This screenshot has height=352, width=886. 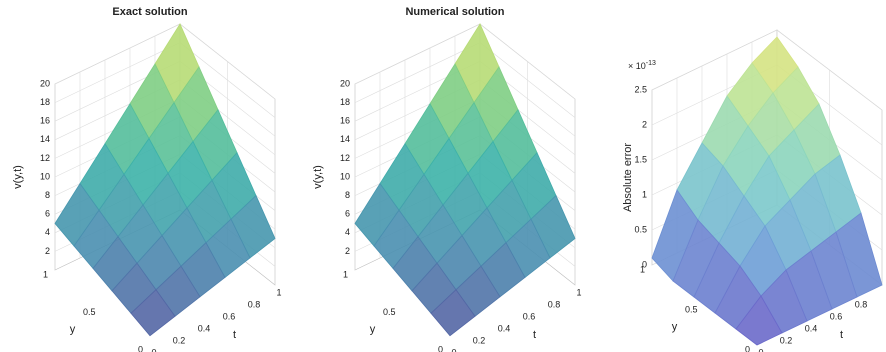 I want to click on z-tick-label: 2.5, so click(x=640, y=89).